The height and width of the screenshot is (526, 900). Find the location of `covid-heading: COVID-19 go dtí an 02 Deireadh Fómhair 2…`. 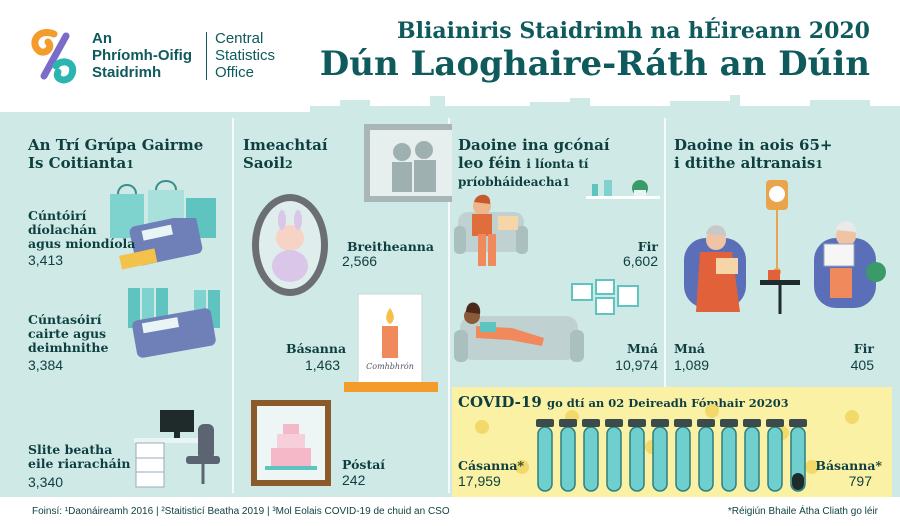

covid-heading: COVID-19 go dtí an 02 Deireadh Fómhair 2… is located at coordinates (623, 402).